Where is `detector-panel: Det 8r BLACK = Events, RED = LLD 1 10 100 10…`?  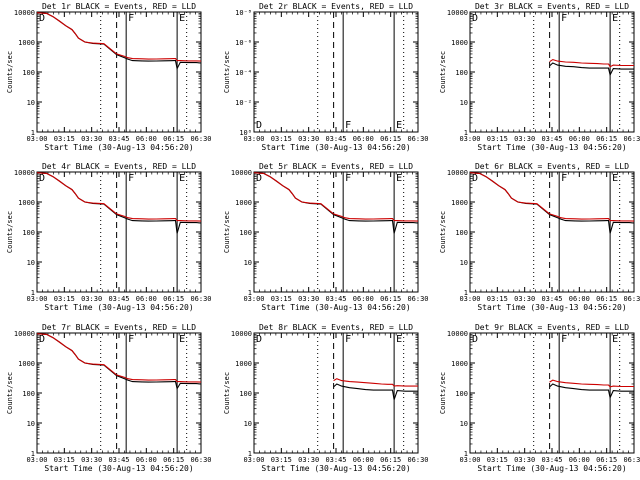
detector-panel: Det 8r BLACK = Events, RED = LLD 1 10 100 10… is located at coordinates (326, 398).